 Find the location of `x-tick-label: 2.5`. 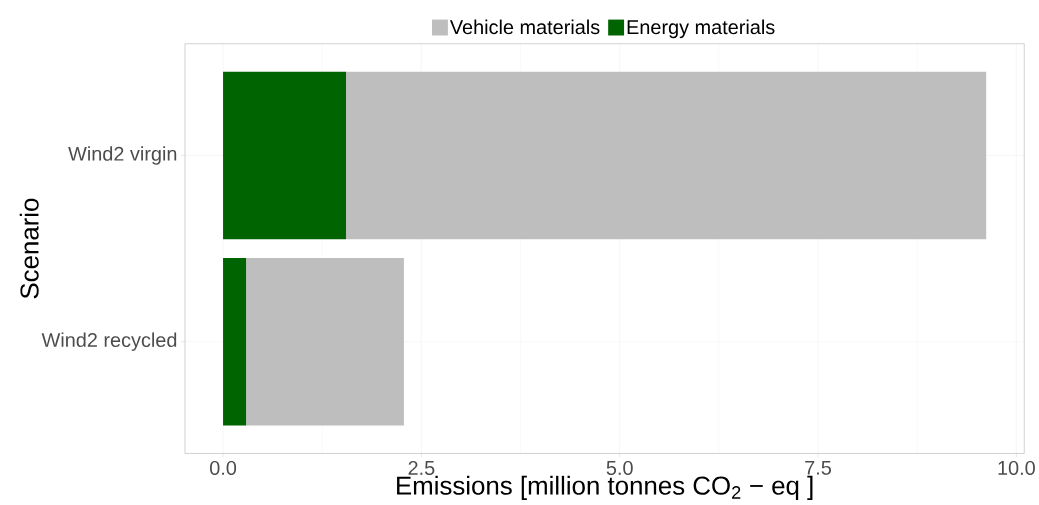

x-tick-label: 2.5 is located at coordinates (421, 467).